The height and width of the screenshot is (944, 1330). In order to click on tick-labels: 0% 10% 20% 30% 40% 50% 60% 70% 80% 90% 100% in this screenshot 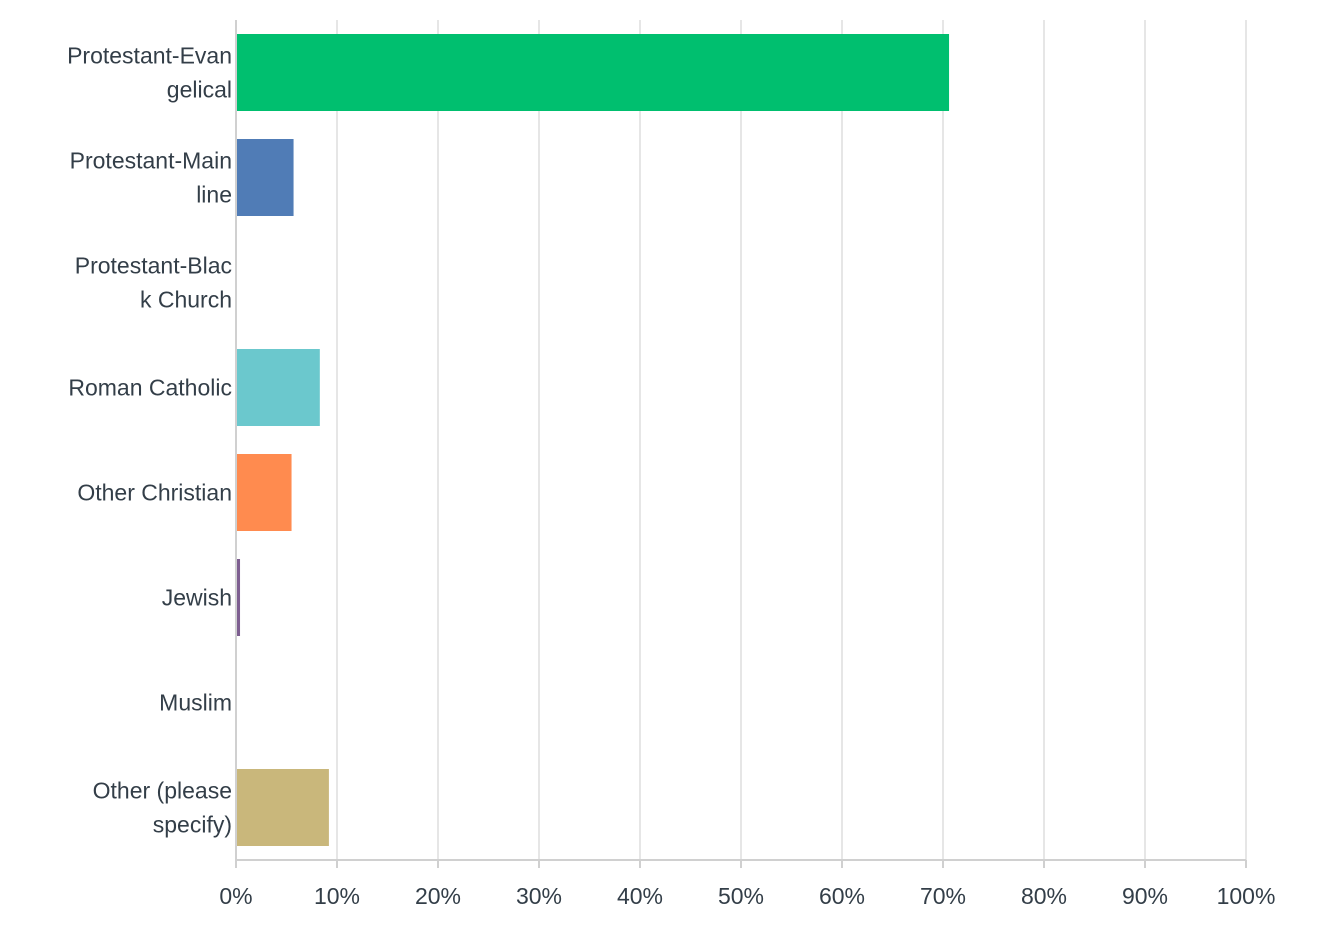, I will do `click(747, 896)`.